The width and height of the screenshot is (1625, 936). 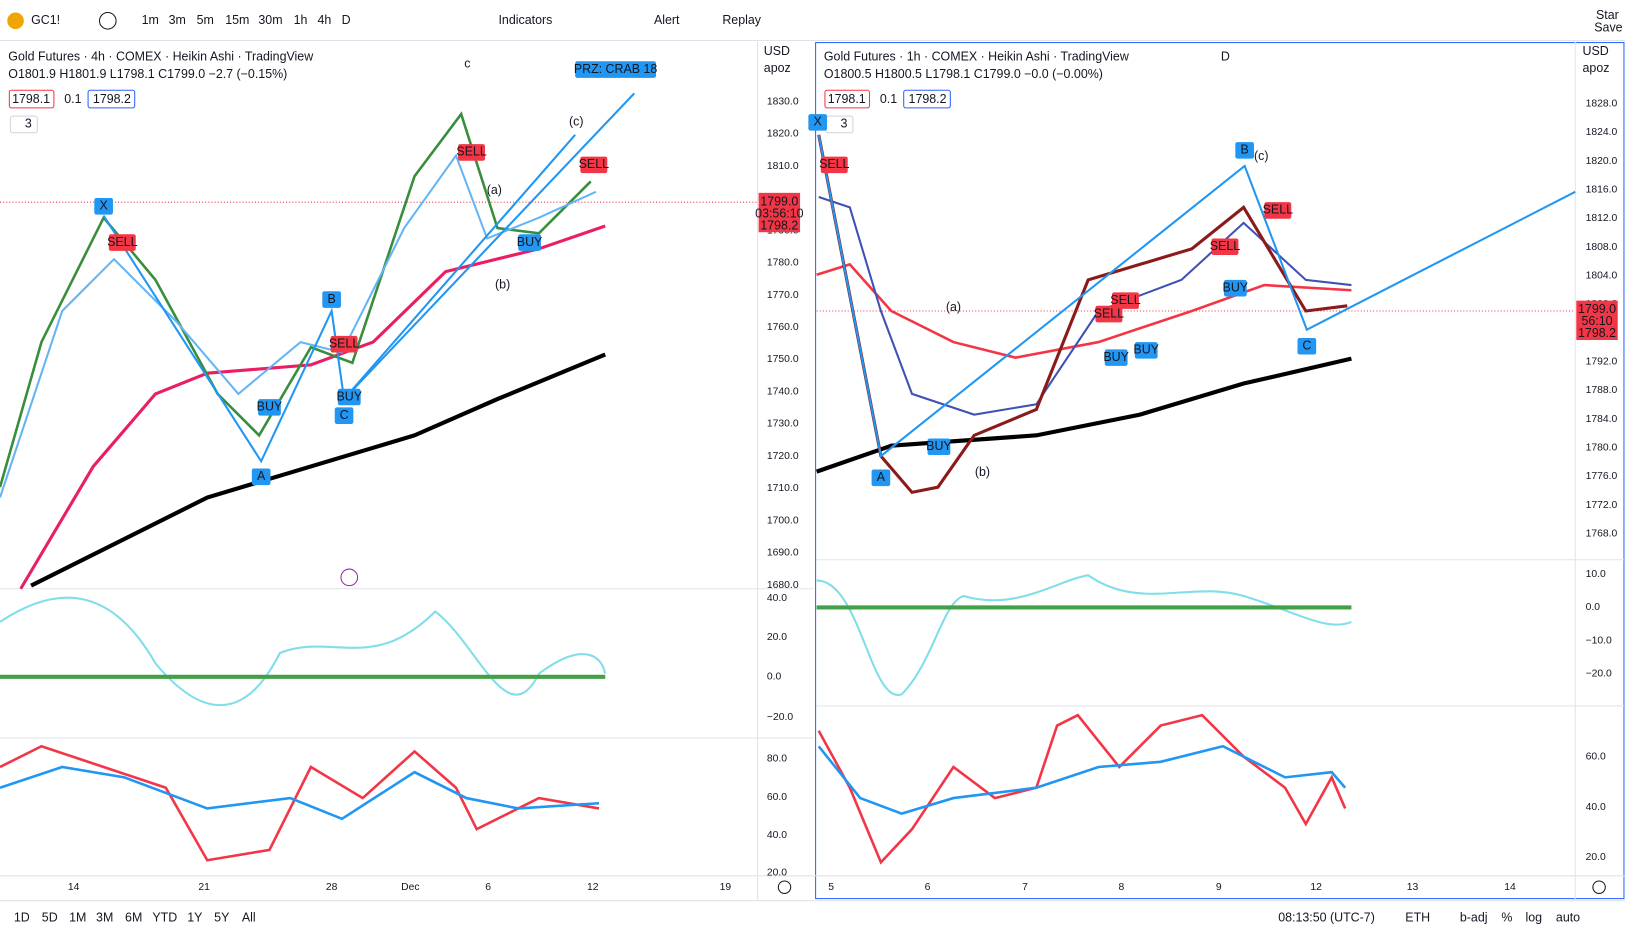 What do you see at coordinates (222, 918) in the screenshot?
I see `range-button: 5Y` at bounding box center [222, 918].